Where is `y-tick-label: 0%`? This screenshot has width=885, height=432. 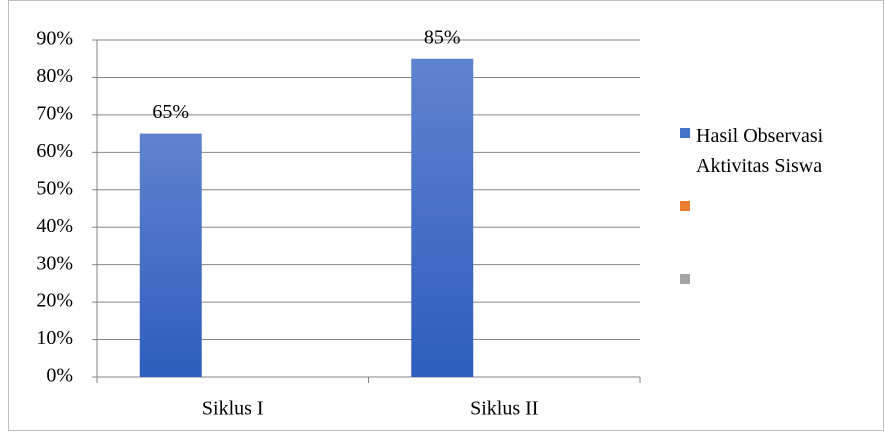
y-tick-label: 0% is located at coordinates (59, 376).